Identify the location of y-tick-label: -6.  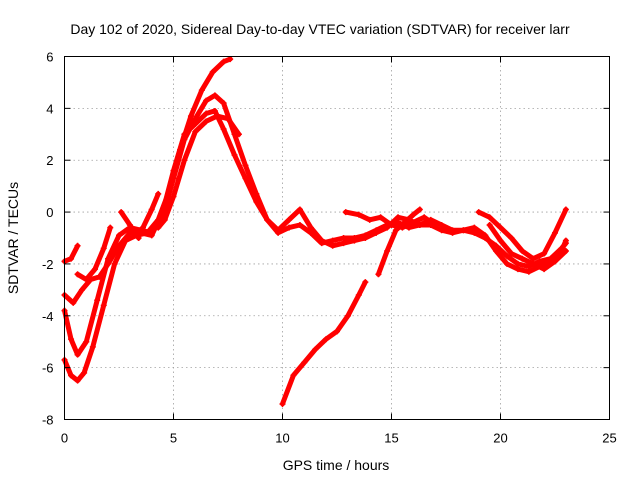
(48, 368).